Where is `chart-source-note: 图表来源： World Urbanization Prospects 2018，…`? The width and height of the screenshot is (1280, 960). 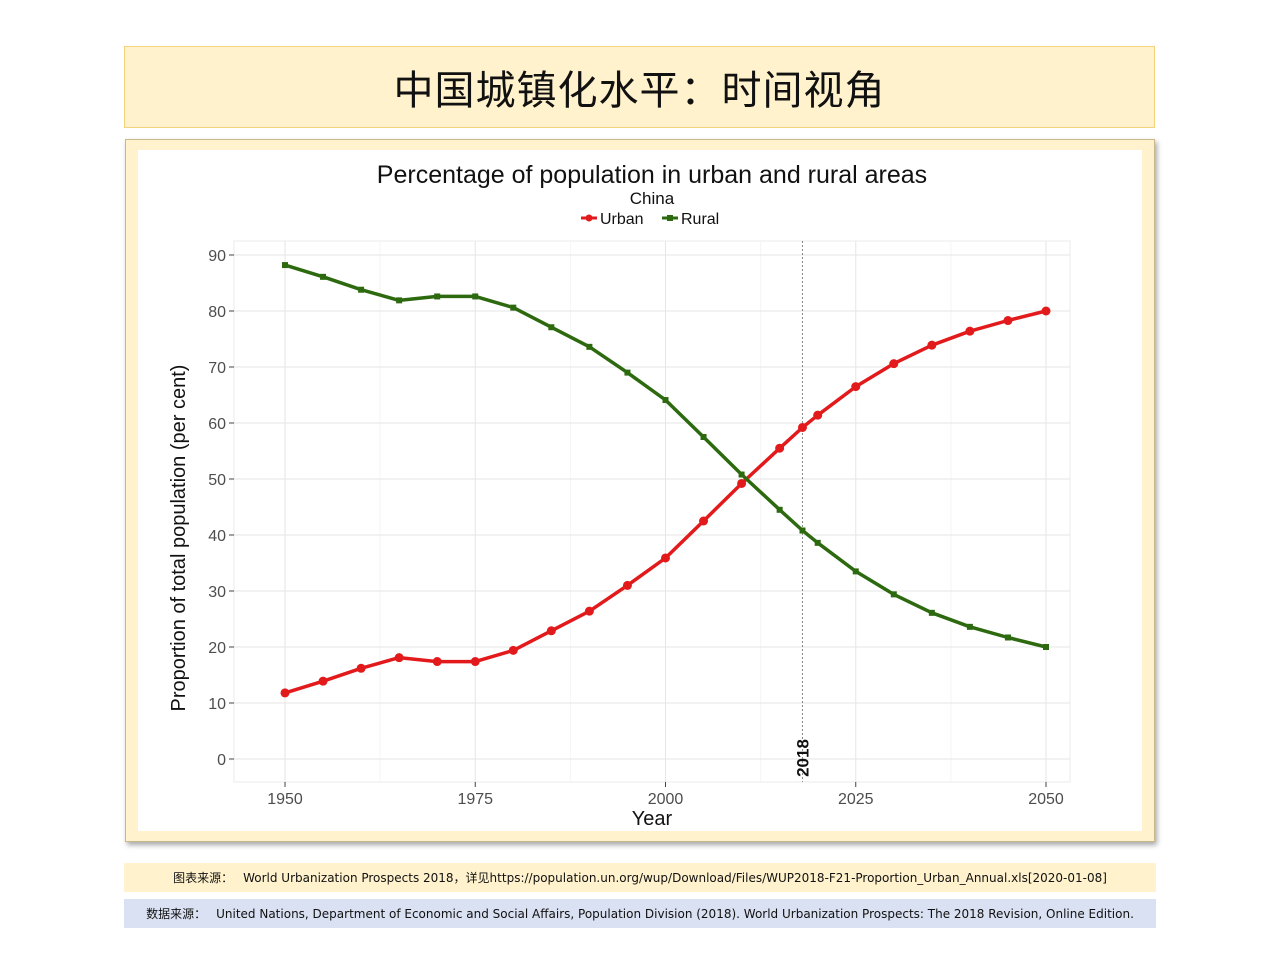
chart-source-note: 图表来源： World Urbanization Prospects 2018，… is located at coordinates (640, 877).